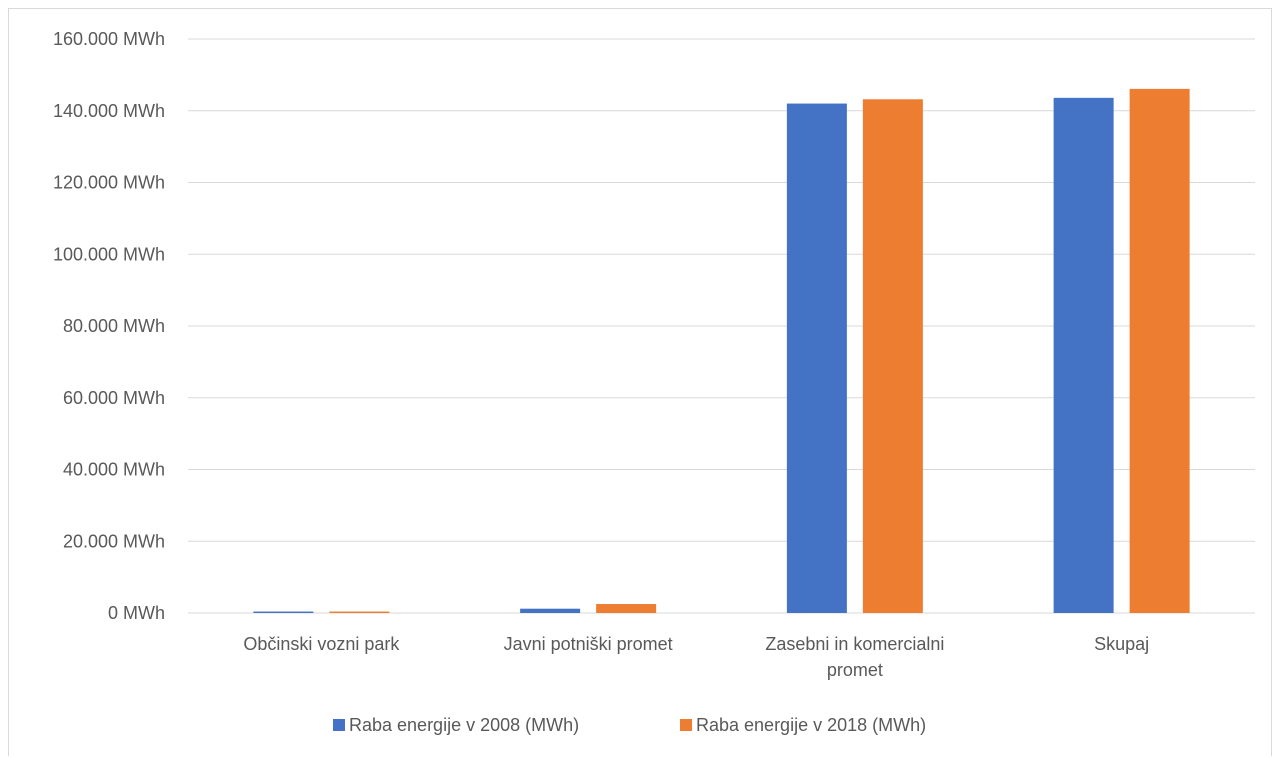 The width and height of the screenshot is (1274, 758). I want to click on y-tick-label: 120.000 MWh, so click(109, 183).